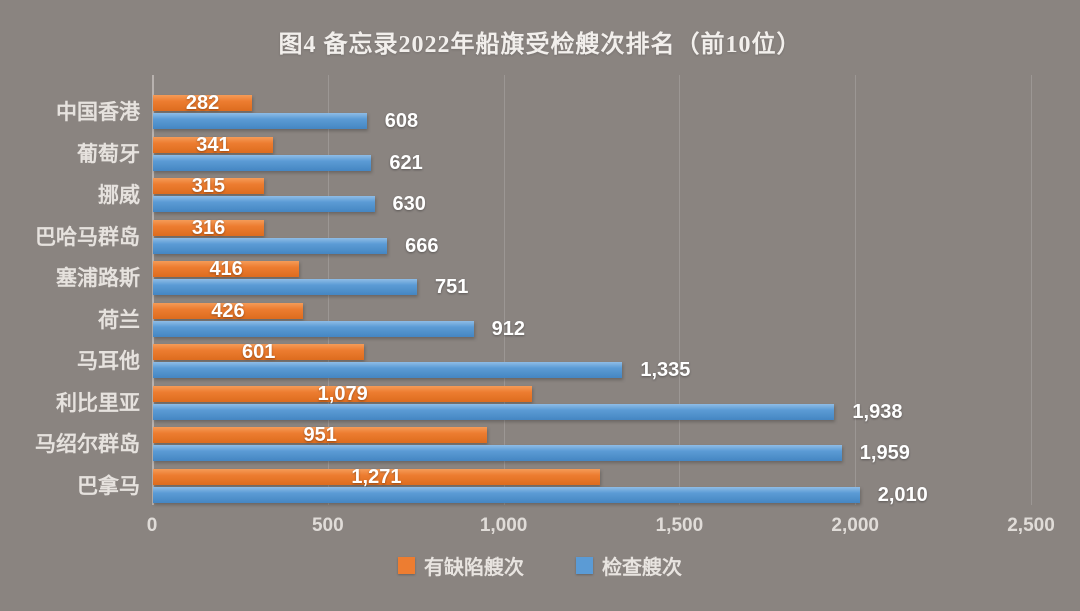 Image resolution: width=1080 pixels, height=611 pixels. What do you see at coordinates (884, 453) in the screenshot?
I see `inspection-value-label: 1,959` at bounding box center [884, 453].